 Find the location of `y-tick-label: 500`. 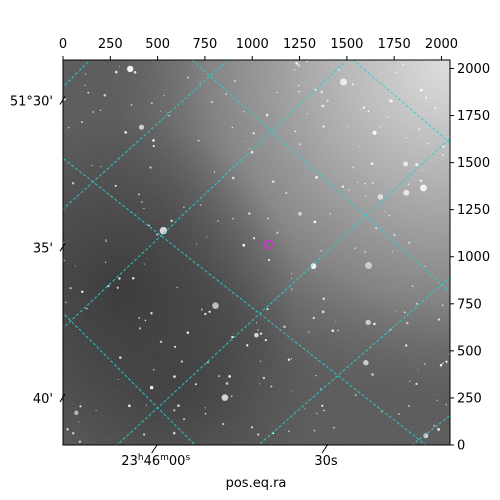

y-tick-label: 500 is located at coordinates (469, 351).